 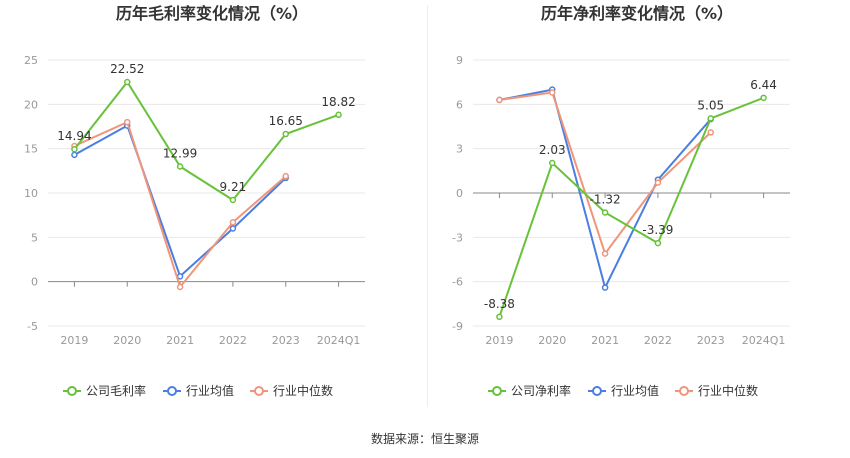 I want to click on y-tick-label: -9, so click(x=457, y=326).